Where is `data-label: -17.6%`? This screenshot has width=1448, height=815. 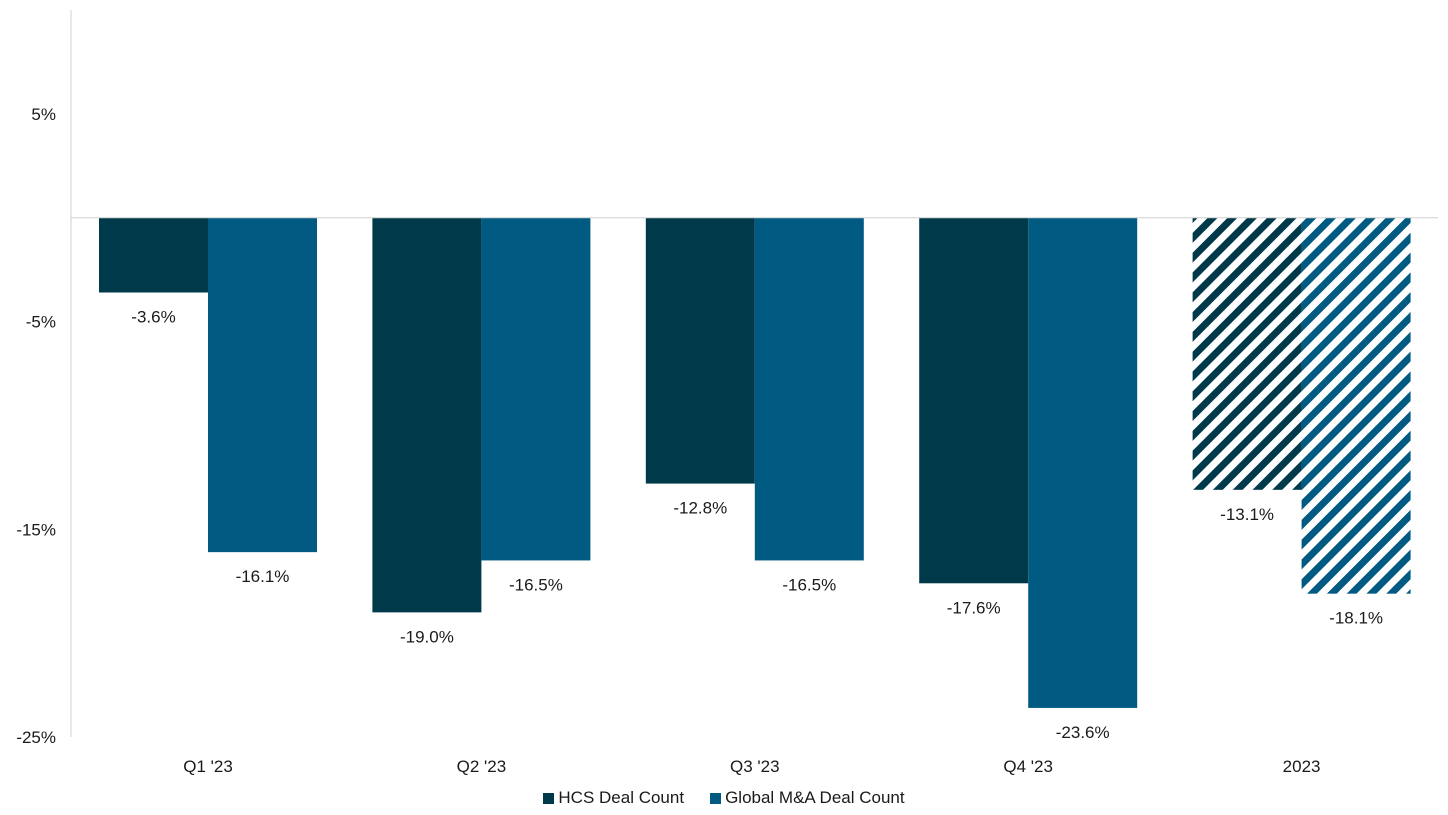
data-label: -17.6% is located at coordinates (974, 607).